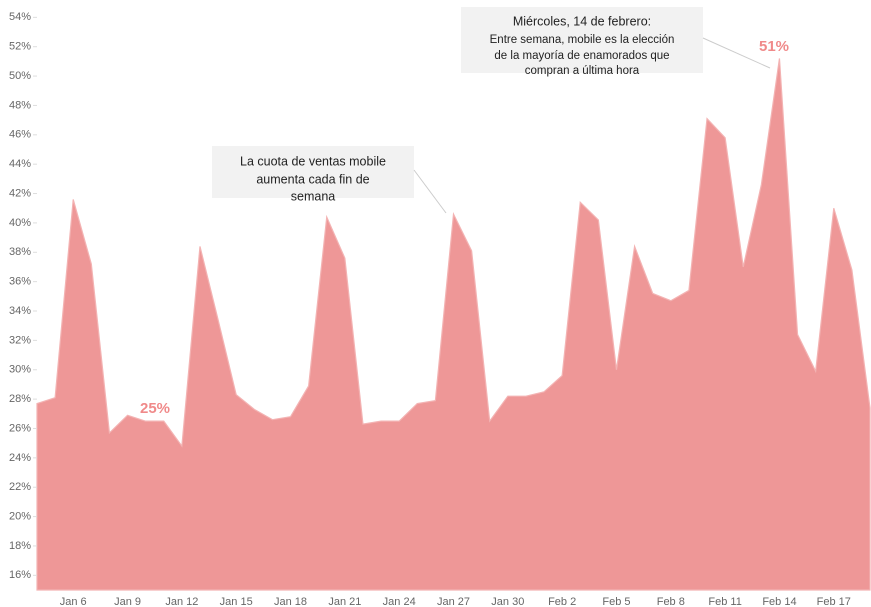 The width and height of the screenshot is (871, 607). What do you see at coordinates (181, 601) in the screenshot?
I see `x-tick-label: Jan 12` at bounding box center [181, 601].